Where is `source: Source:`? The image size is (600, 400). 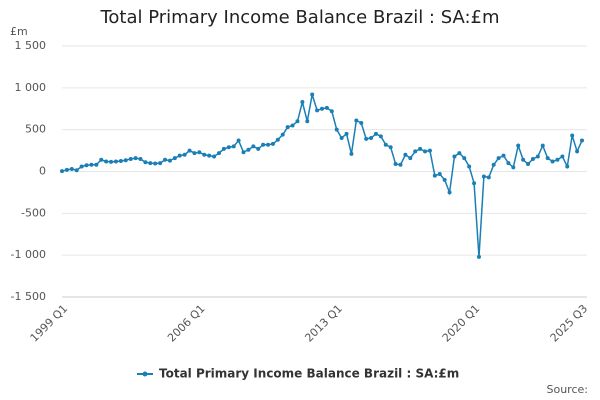 source: Source: is located at coordinates (568, 389).